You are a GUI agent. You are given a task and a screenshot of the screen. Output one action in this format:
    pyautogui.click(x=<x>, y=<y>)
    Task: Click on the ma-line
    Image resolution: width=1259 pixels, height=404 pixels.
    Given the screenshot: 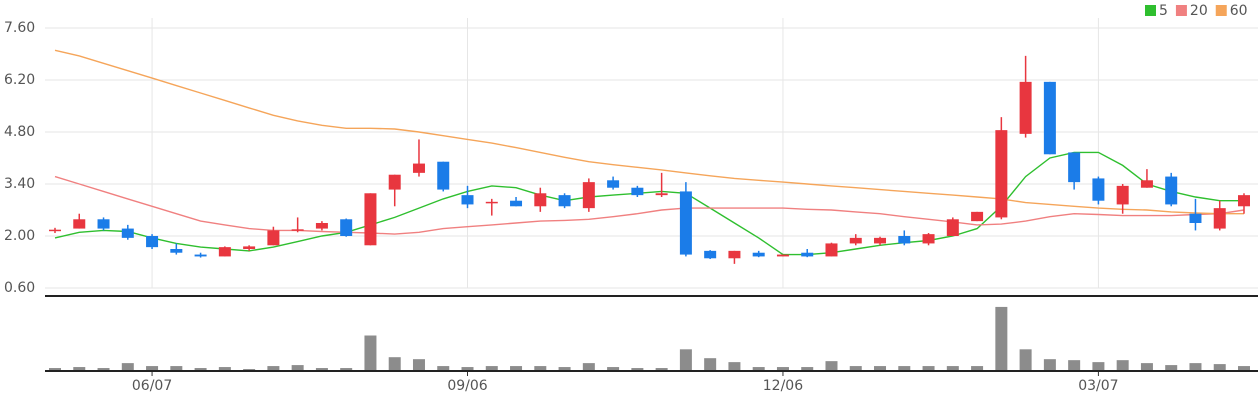 What is the action you would take?
    pyautogui.click(x=649, y=205)
    